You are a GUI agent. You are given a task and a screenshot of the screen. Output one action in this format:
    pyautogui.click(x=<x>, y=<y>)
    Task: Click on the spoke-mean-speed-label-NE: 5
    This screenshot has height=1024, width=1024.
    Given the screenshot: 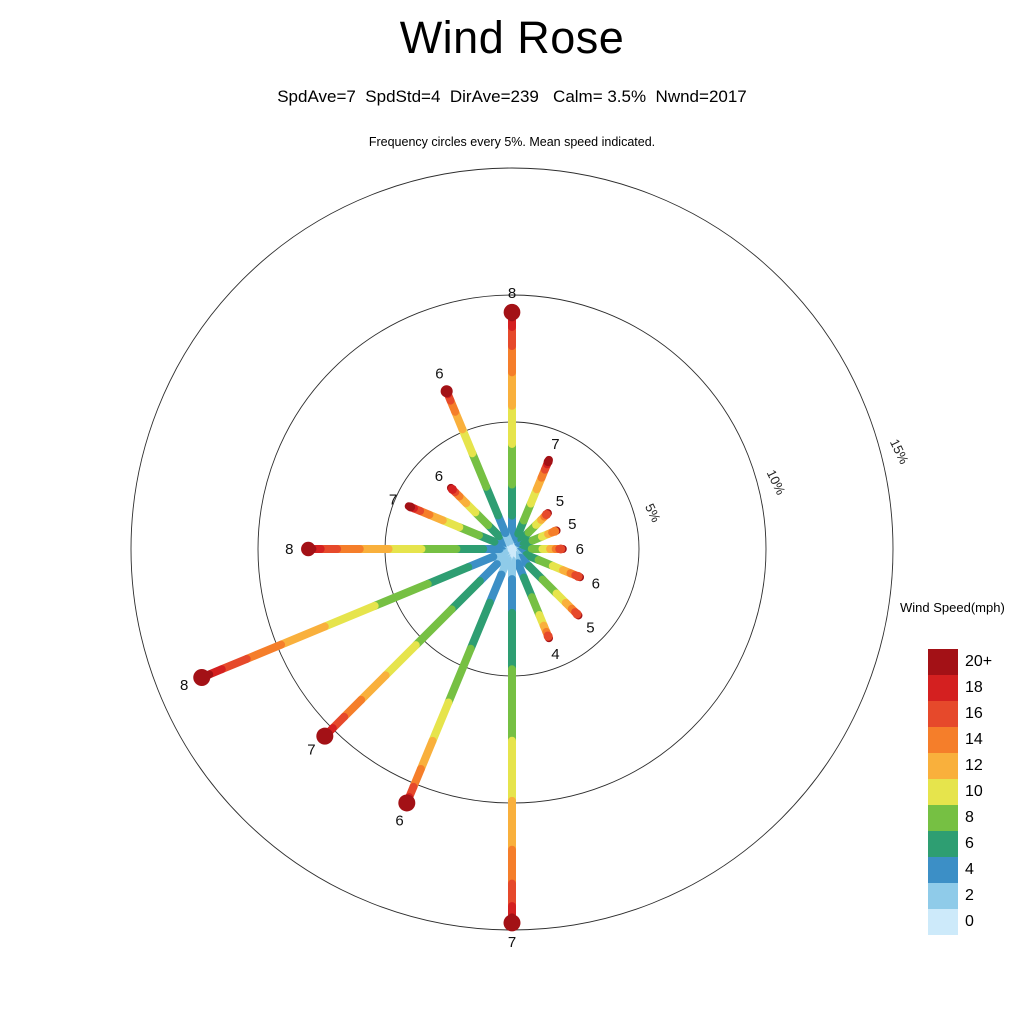 What is the action you would take?
    pyautogui.click(x=560, y=501)
    